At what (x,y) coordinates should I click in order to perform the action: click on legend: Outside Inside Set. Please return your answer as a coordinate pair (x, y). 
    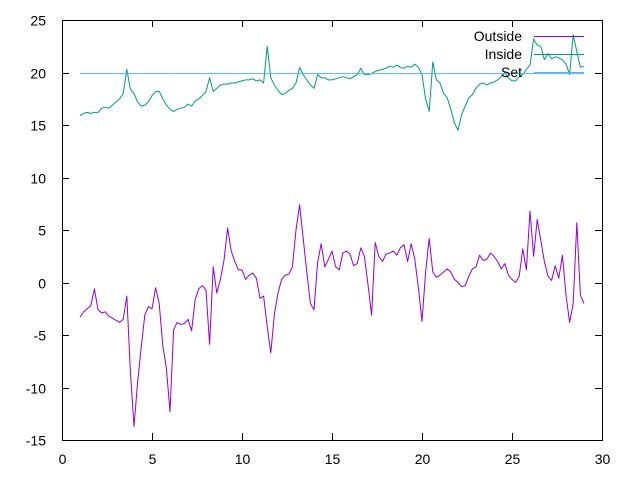
    Looking at the image, I should click on (529, 54).